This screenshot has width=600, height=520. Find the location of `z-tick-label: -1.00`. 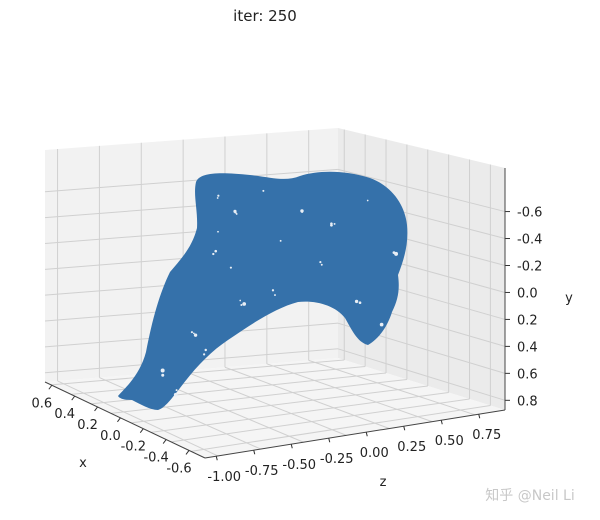

z-tick-label: -1.00 is located at coordinates (224, 477).